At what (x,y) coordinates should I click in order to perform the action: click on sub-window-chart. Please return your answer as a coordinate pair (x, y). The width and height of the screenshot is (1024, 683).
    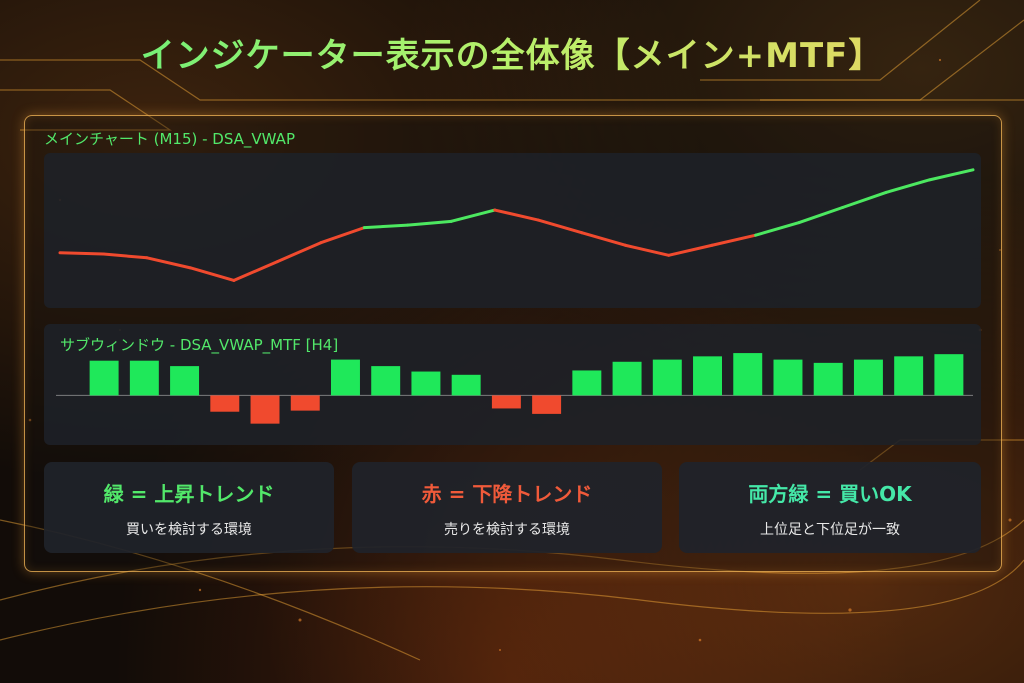
    Looking at the image, I should click on (514, 388).